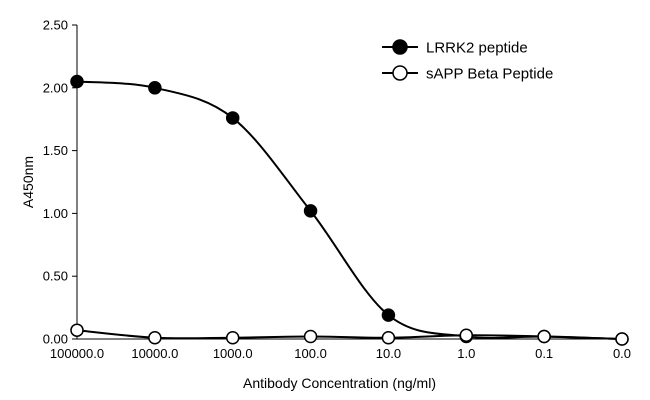 The width and height of the screenshot is (650, 400). Describe the element at coordinates (28, 182) in the screenshot. I see `y-axis-title: A450nm` at that location.